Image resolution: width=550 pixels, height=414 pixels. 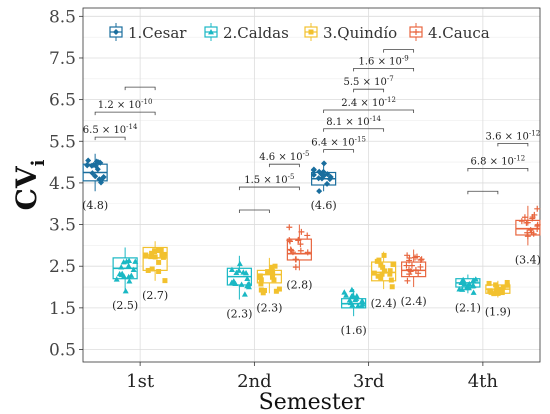 I want to click on box-3.Quindío-1st: (2.7), so click(x=155, y=271).